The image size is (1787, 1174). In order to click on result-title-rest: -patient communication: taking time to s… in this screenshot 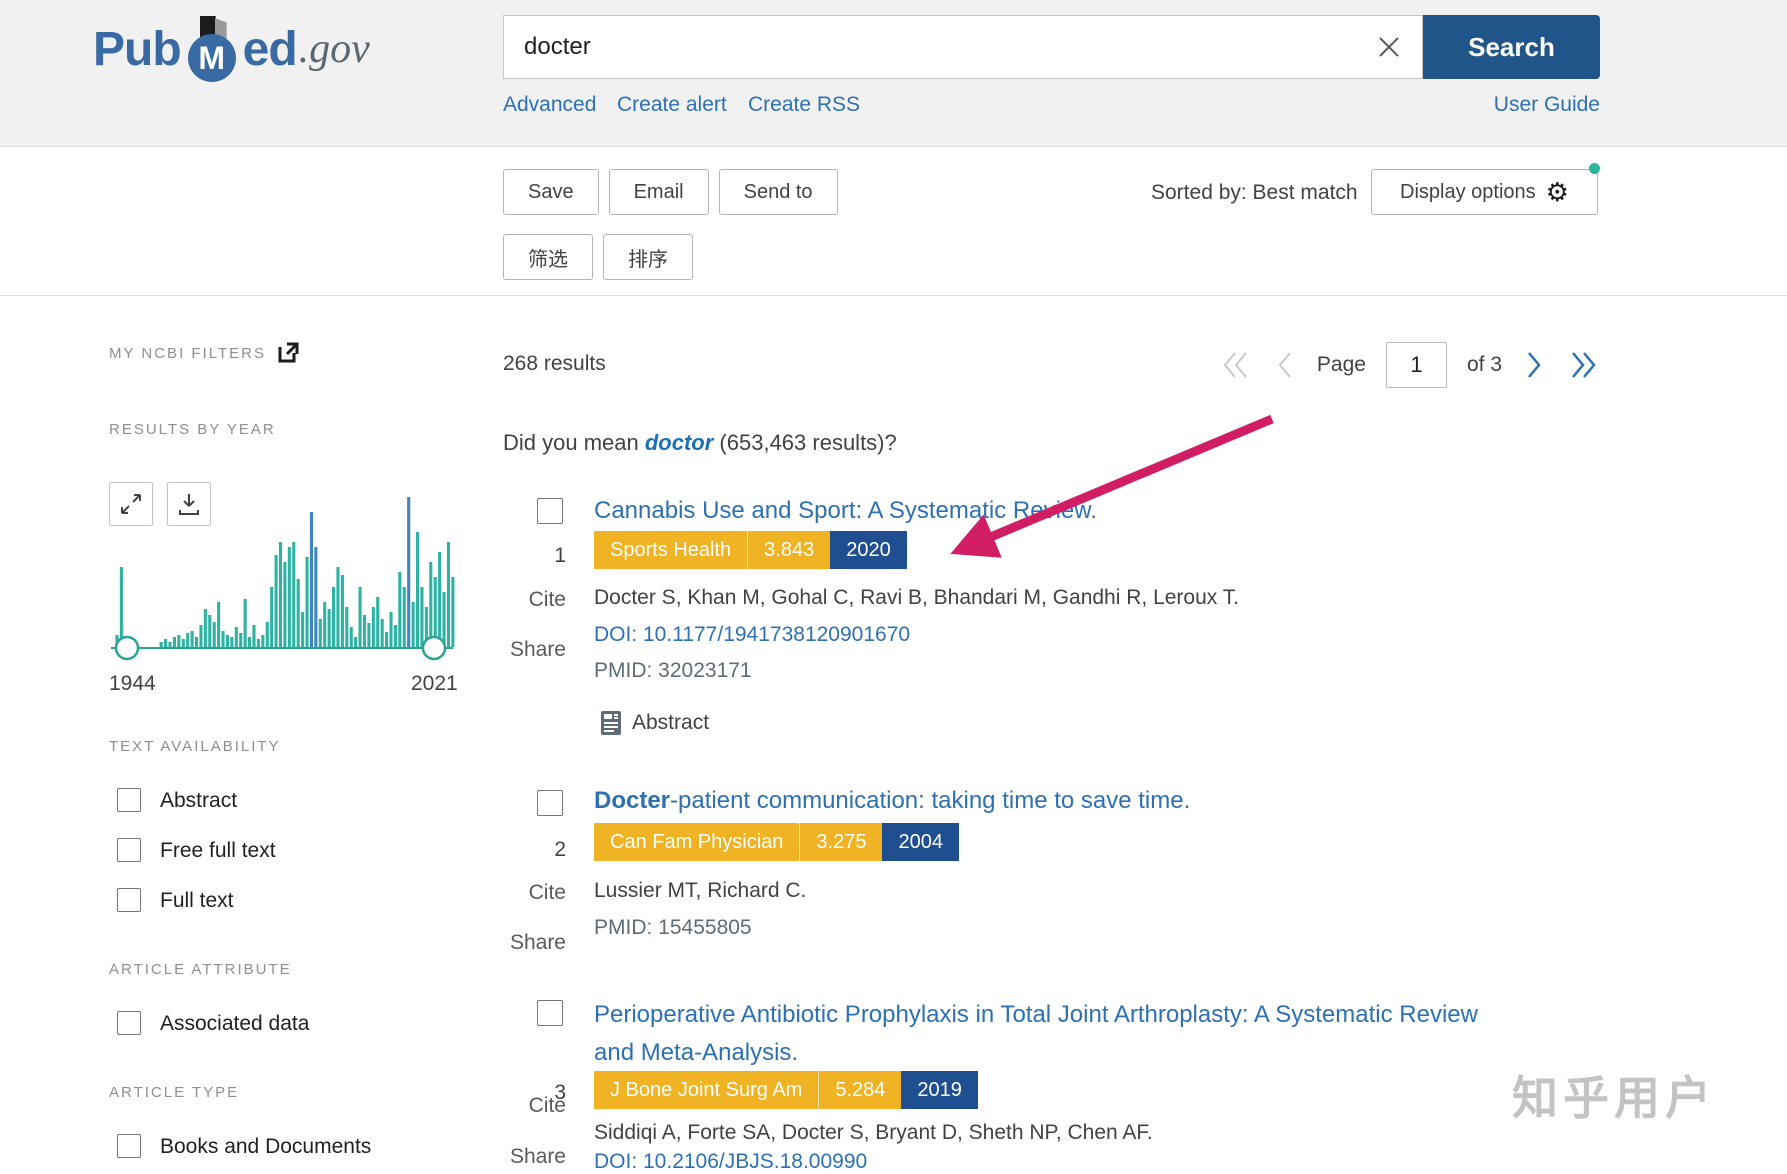, I will do `click(930, 800)`.